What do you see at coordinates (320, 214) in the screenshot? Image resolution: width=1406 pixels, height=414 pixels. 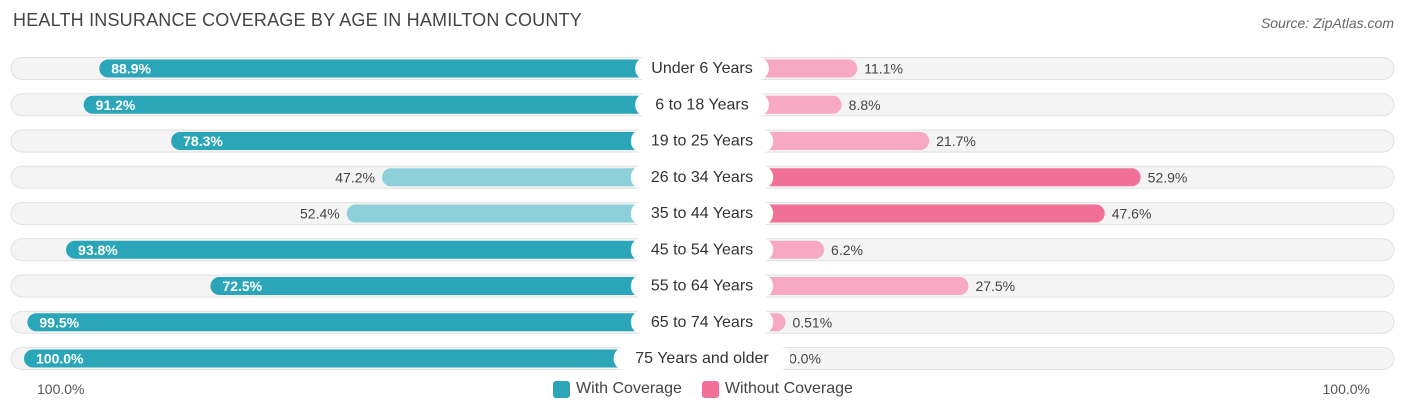 I see `with-coverage-value: 52.4%` at bounding box center [320, 214].